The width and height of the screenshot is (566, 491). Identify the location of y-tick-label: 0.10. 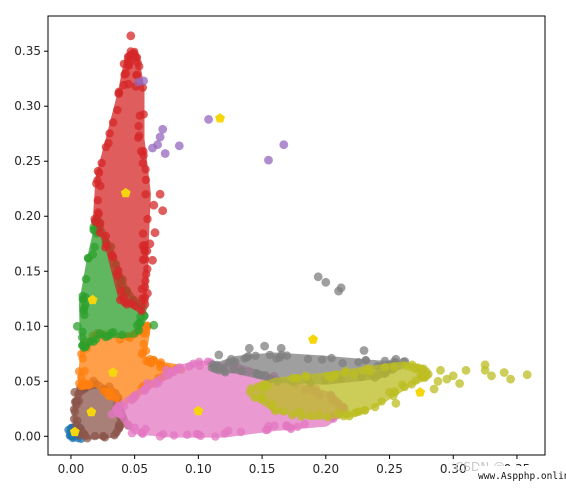
(27, 326).